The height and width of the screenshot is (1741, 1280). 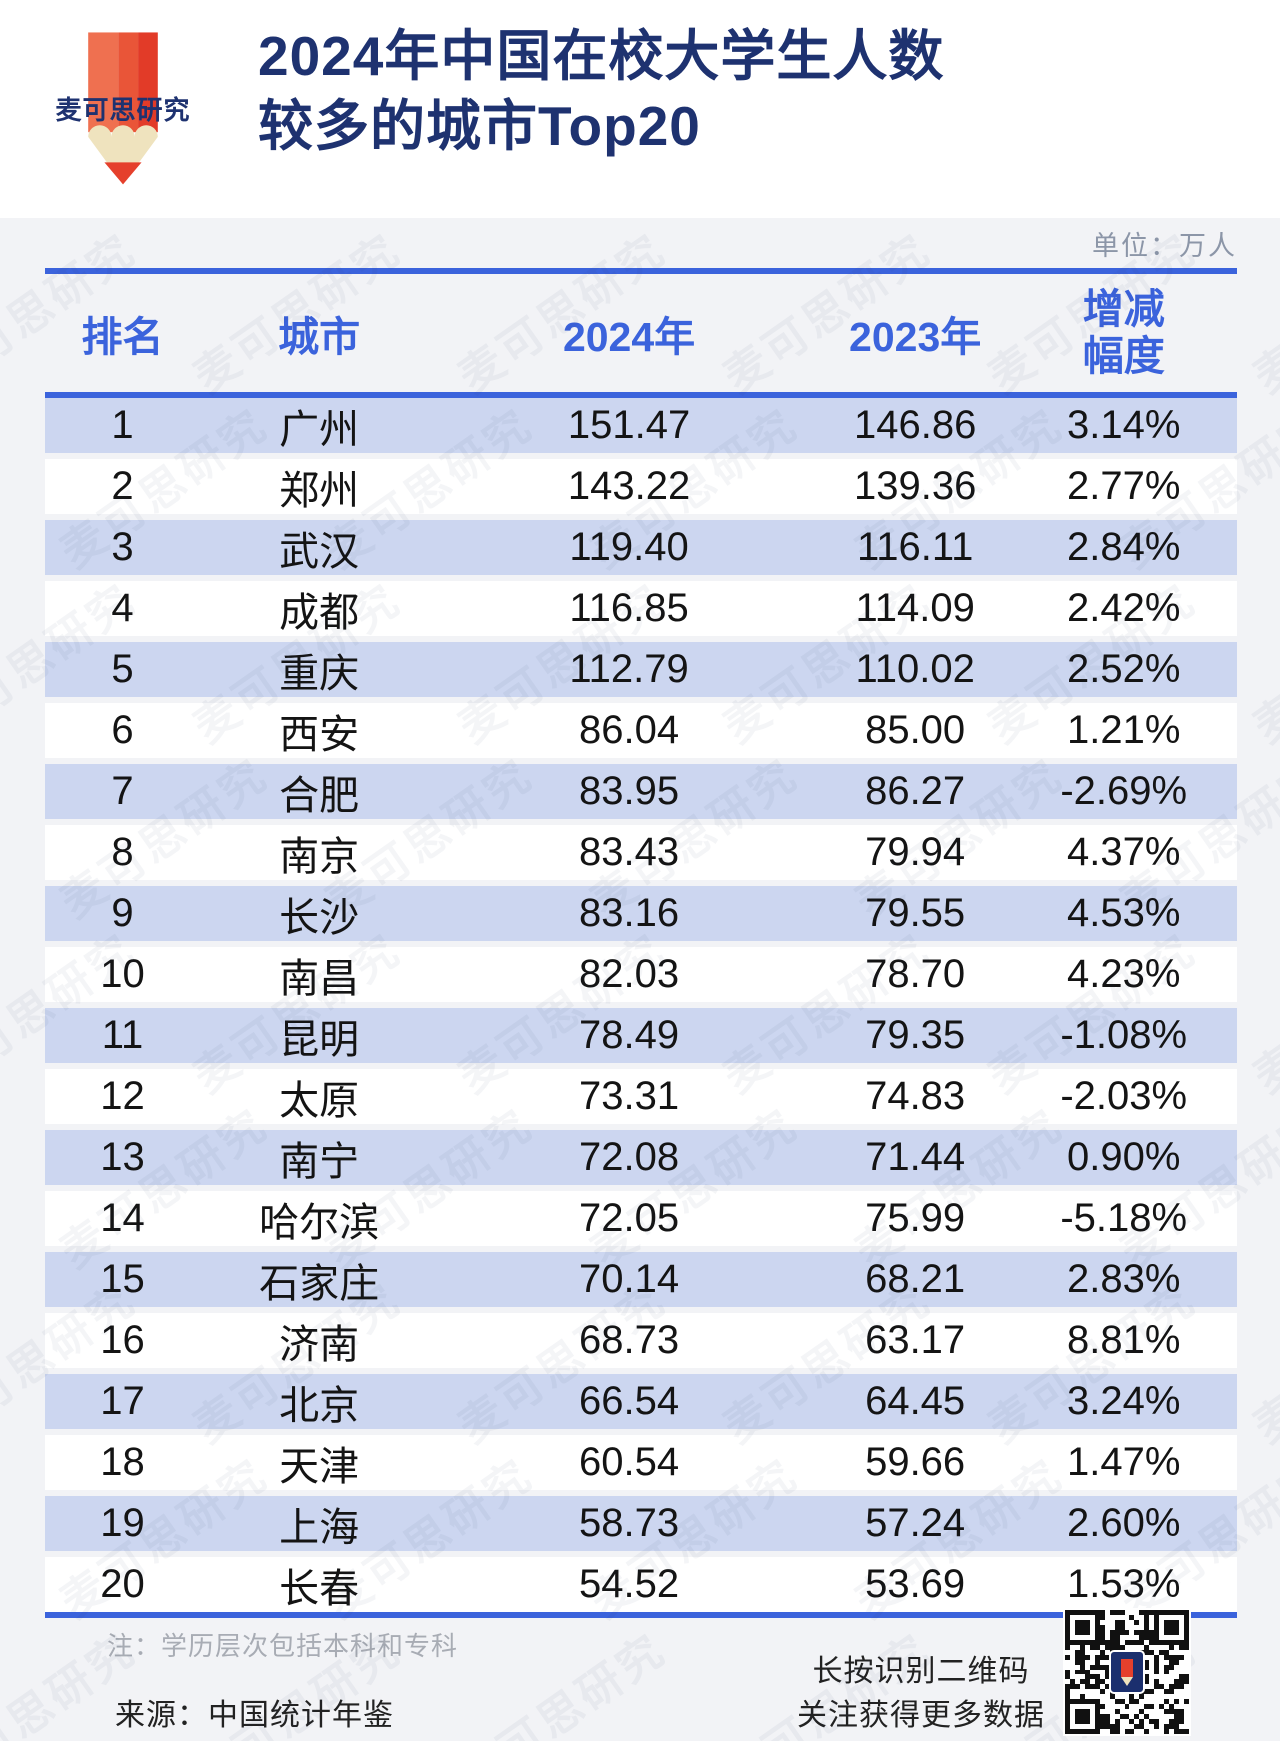 What do you see at coordinates (915, 730) in the screenshot?
I see `value-2023-cell: 85.00` at bounding box center [915, 730].